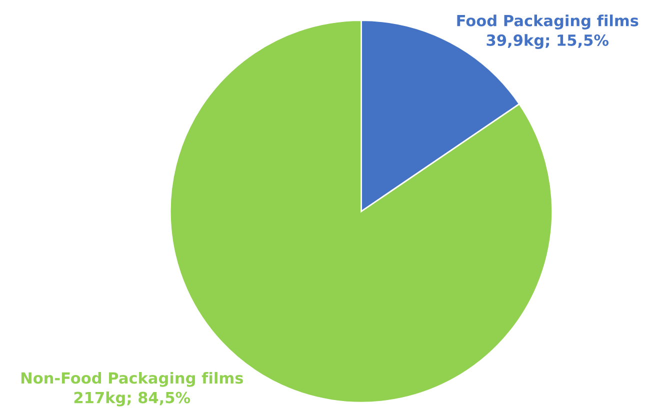 The height and width of the screenshot is (417, 664). What do you see at coordinates (132, 398) in the screenshot?
I see `data-label: 217kg; 84,5%` at bounding box center [132, 398].